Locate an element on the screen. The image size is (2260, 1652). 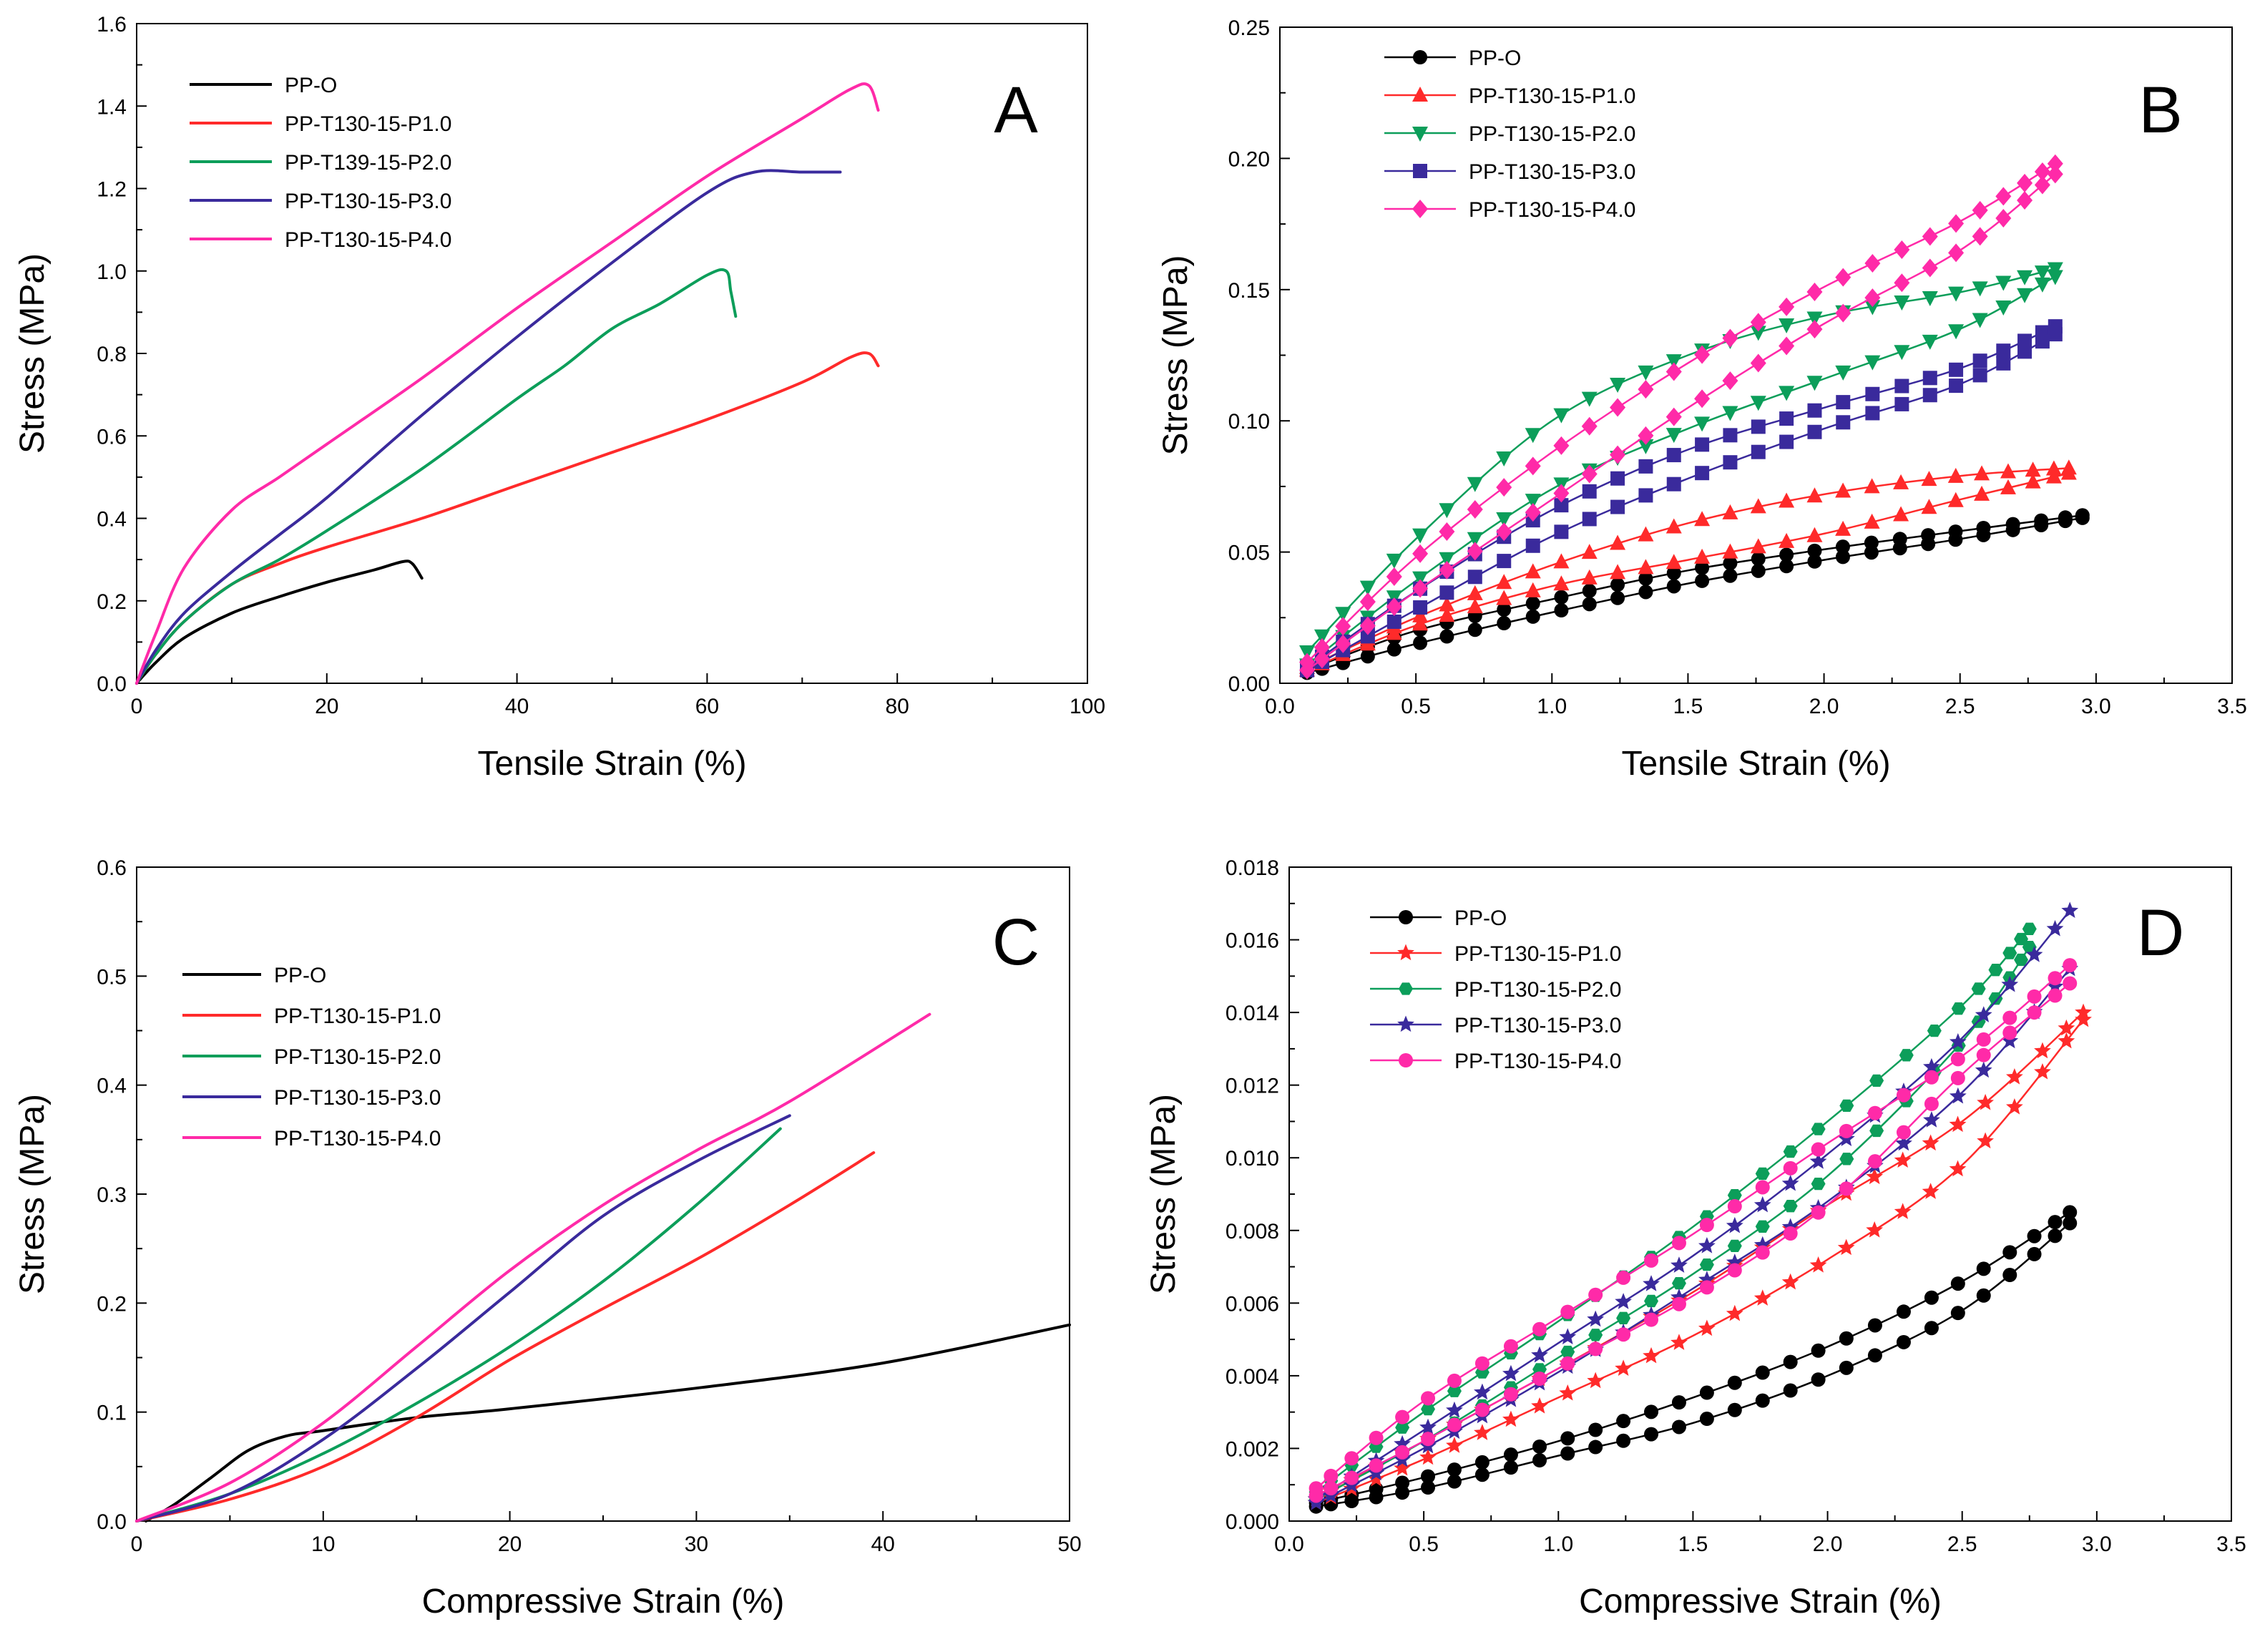
panel-a-x-tick-label: 20 is located at coordinates (326, 706).